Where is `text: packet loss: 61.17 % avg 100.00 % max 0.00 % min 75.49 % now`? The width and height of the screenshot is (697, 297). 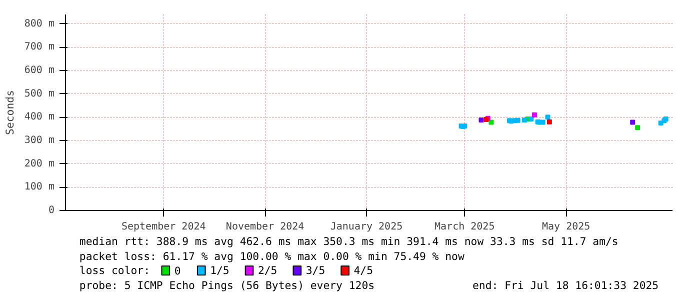 text: packet loss: 61.17 % avg 100.00 % max 0.00 % min 75.49 % now is located at coordinates (272, 256).